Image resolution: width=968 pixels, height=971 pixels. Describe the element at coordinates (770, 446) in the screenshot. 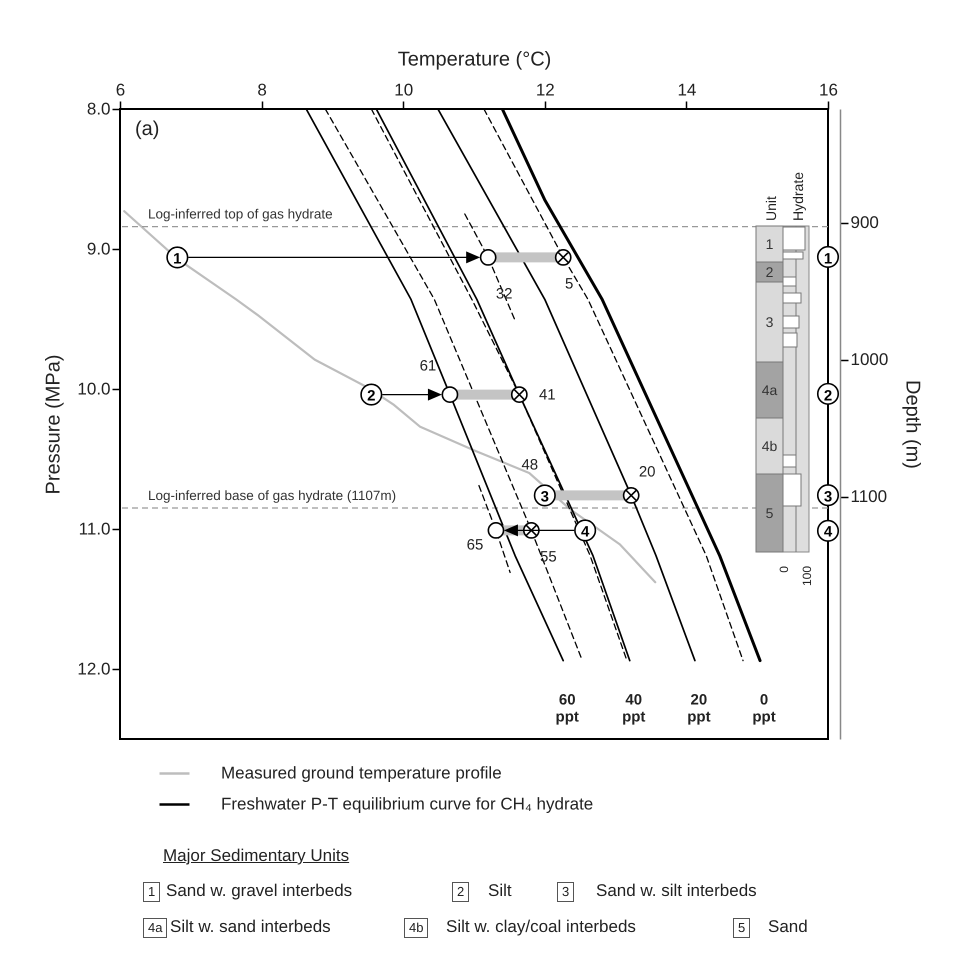

I see `annotation: 4b` at that location.